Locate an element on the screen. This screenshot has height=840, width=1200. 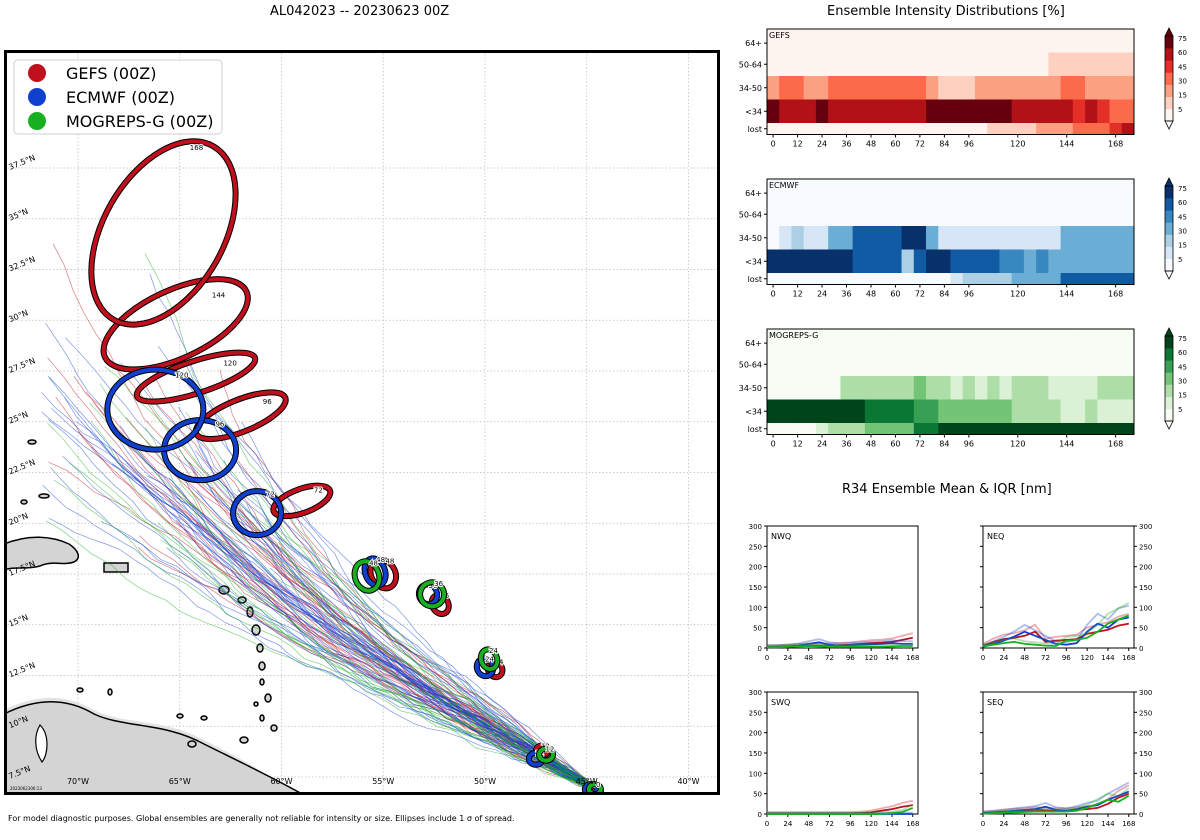
r34-y-tick-label: 250 is located at coordinates (755, 713).